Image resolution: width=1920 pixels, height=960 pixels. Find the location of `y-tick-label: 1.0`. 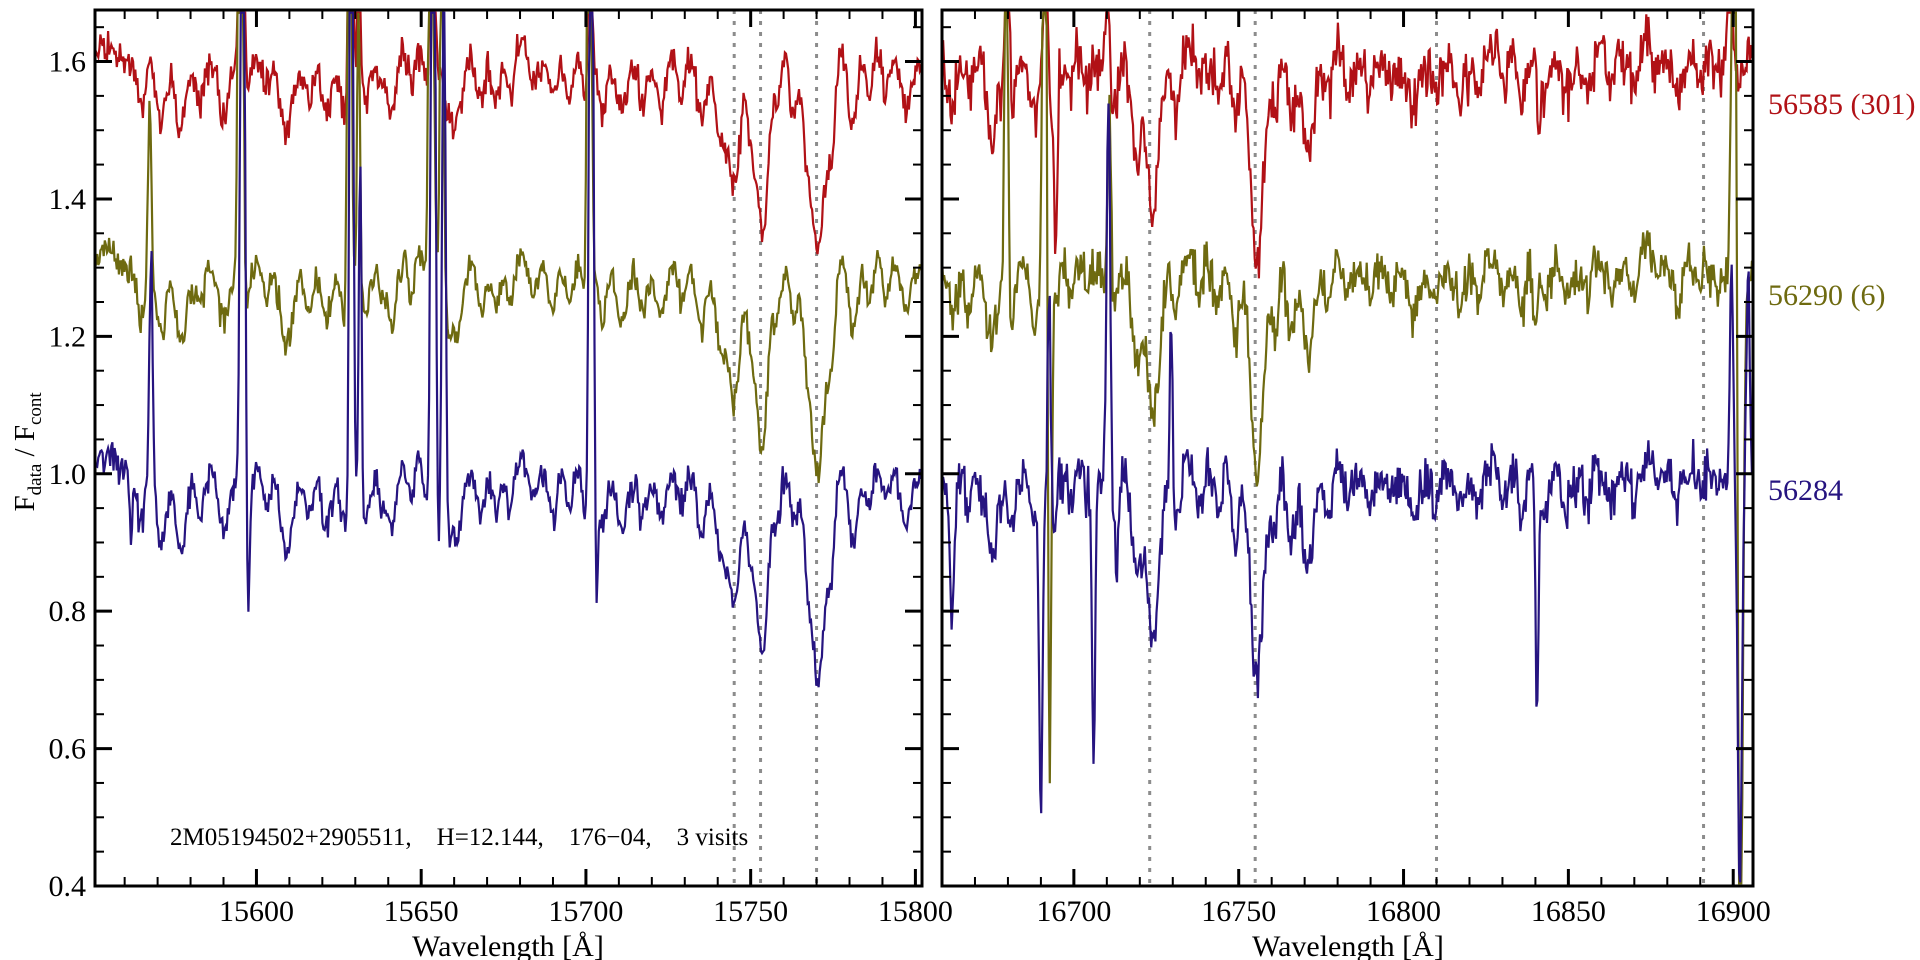

y-tick-label: 1.0 is located at coordinates (68, 474).